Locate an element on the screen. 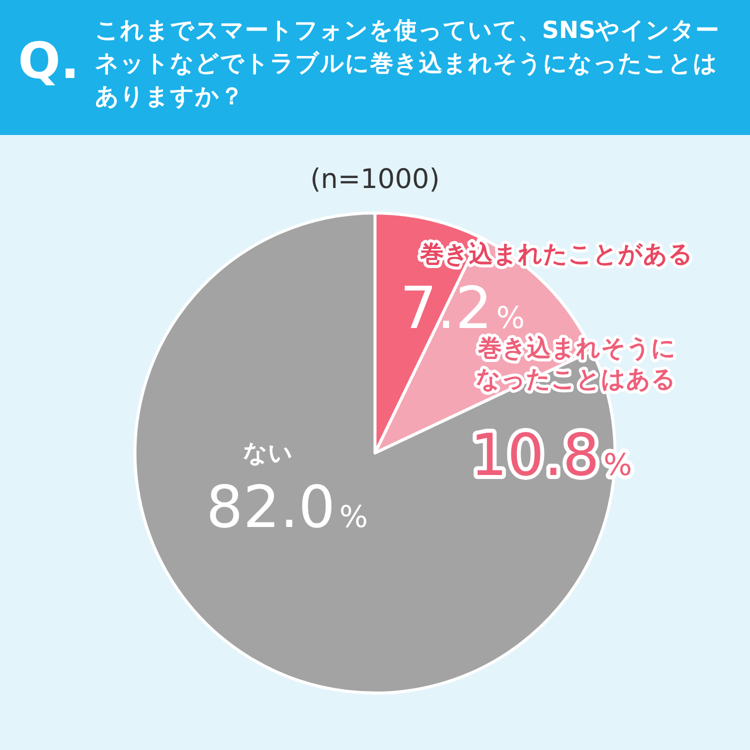 The height and width of the screenshot is (750, 750). chart-subtitle: (n=1000) is located at coordinates (375, 179).